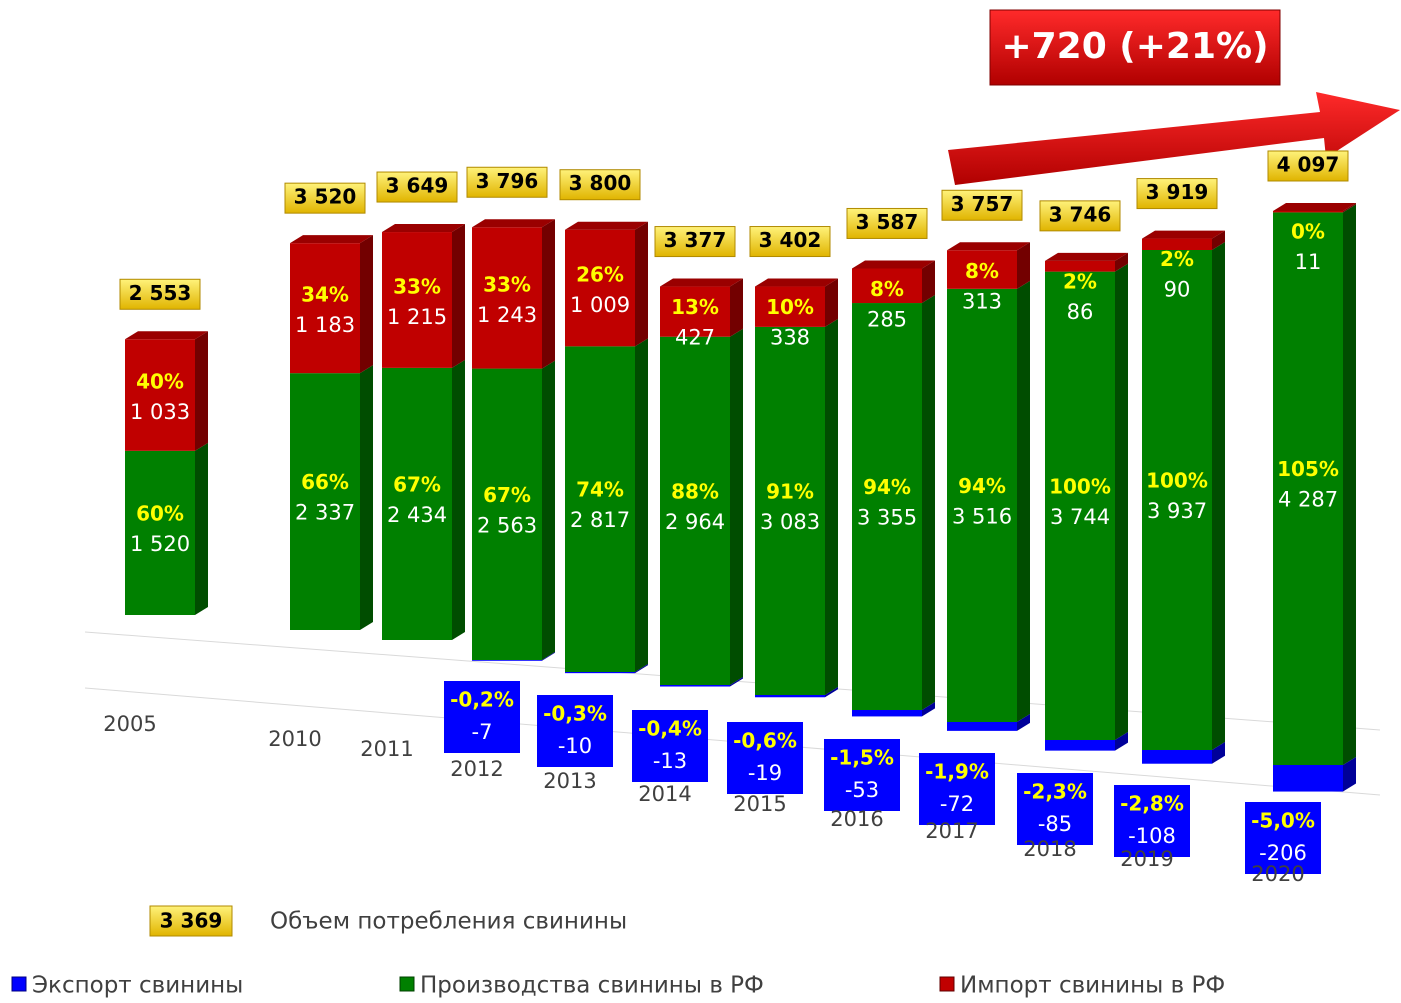 This screenshot has height=1003, width=1401. Describe the element at coordinates (600, 183) in the screenshot. I see `total-label: 3 800` at that location.